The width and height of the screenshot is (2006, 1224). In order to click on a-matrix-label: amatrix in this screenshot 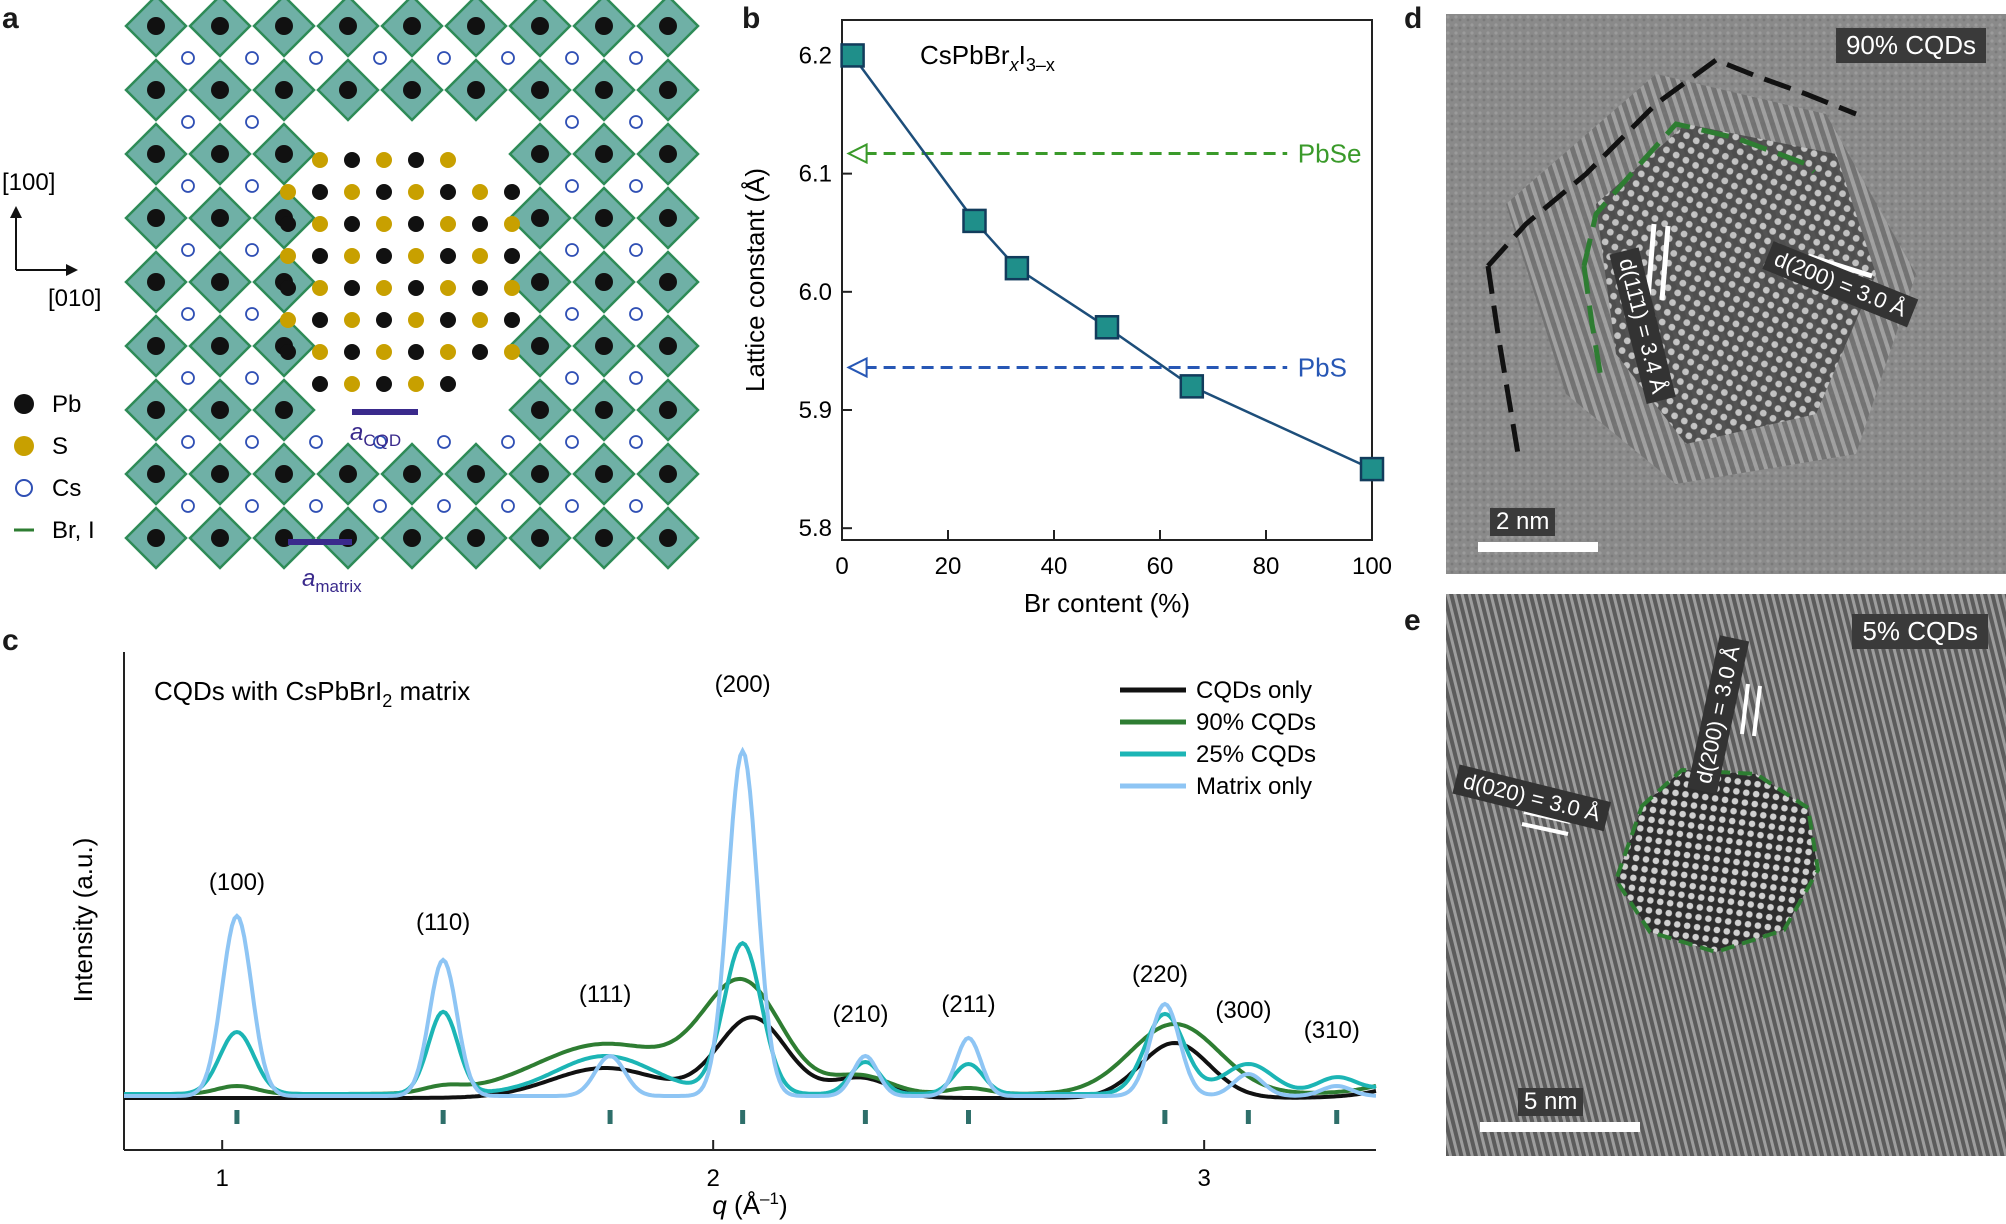, I will do `click(332, 580)`.